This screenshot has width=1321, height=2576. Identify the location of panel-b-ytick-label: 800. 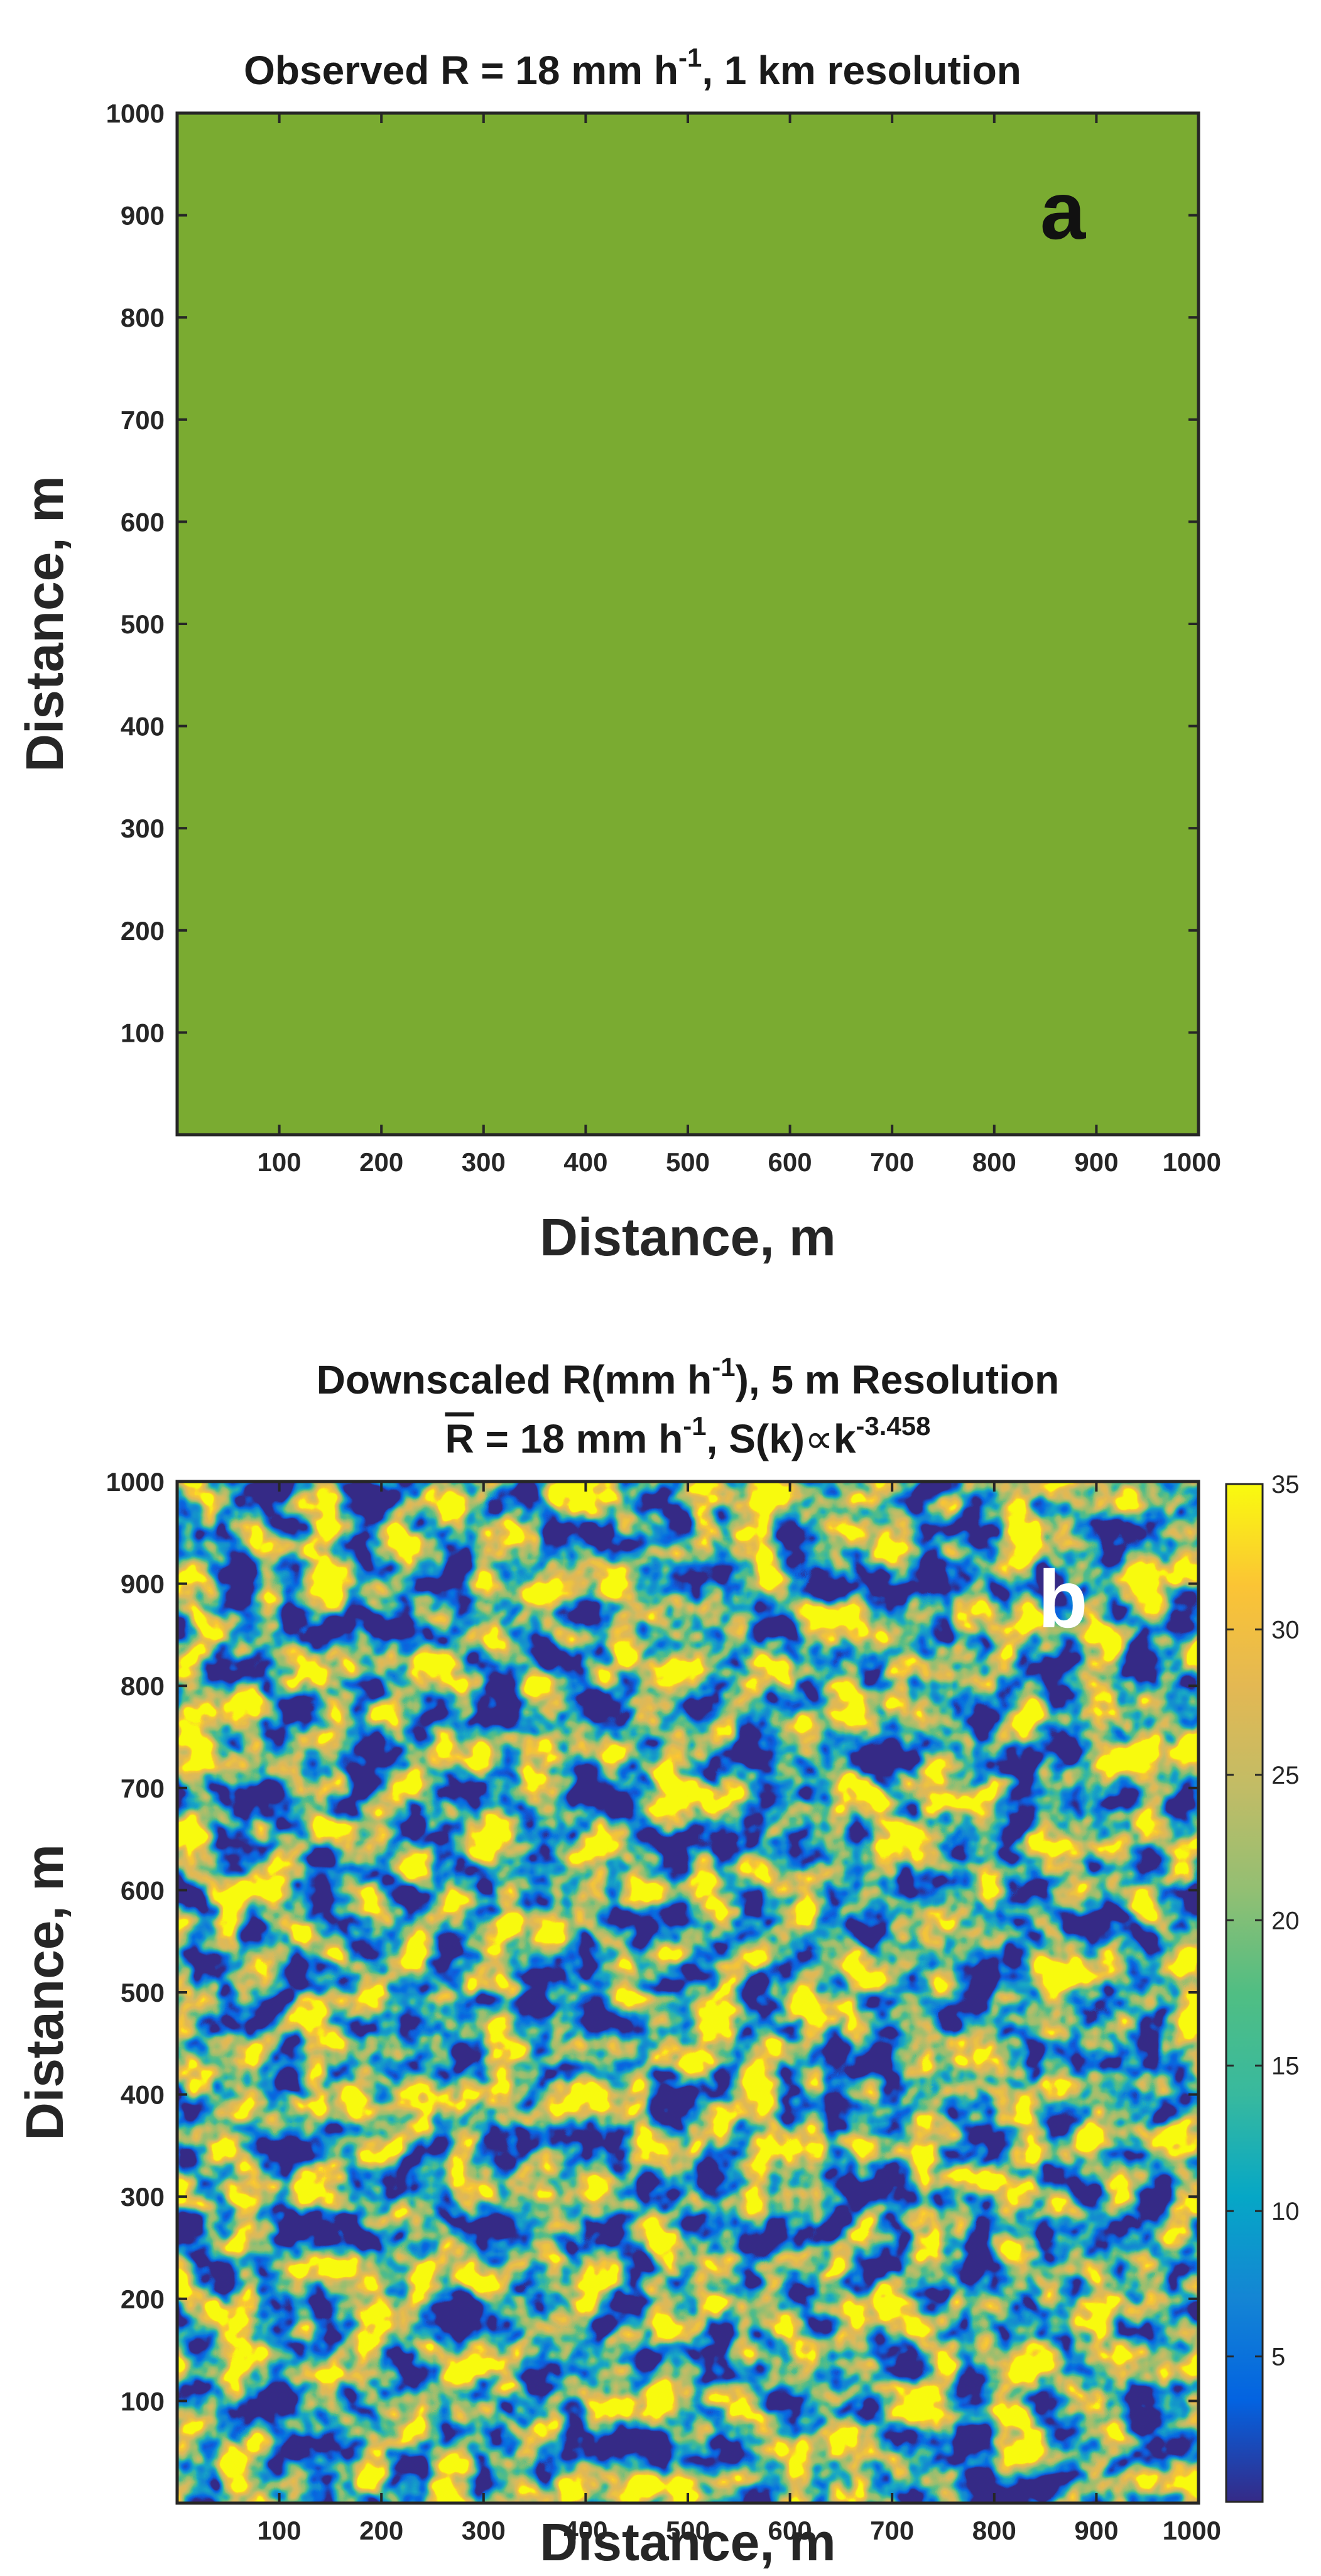
(143, 1686).